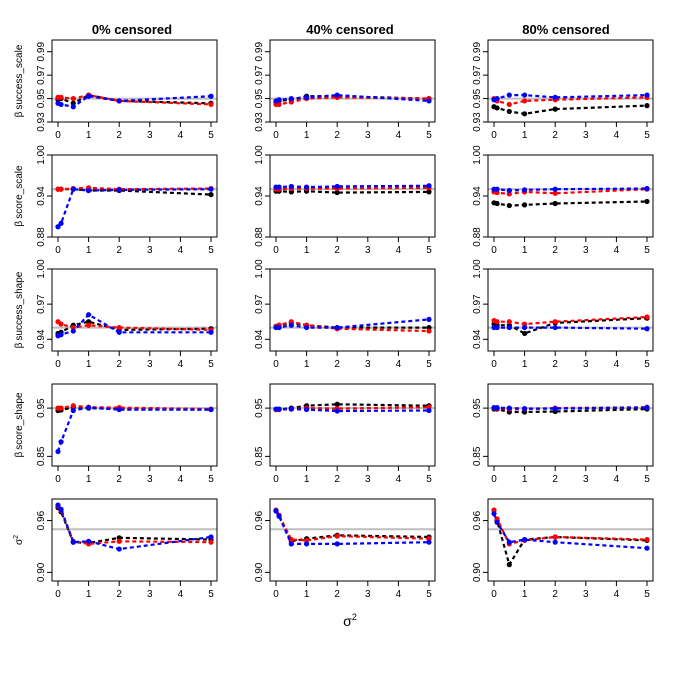 This screenshot has width=700, height=700. I want to click on y-tick-label-group: 0.94, so click(259, 196).